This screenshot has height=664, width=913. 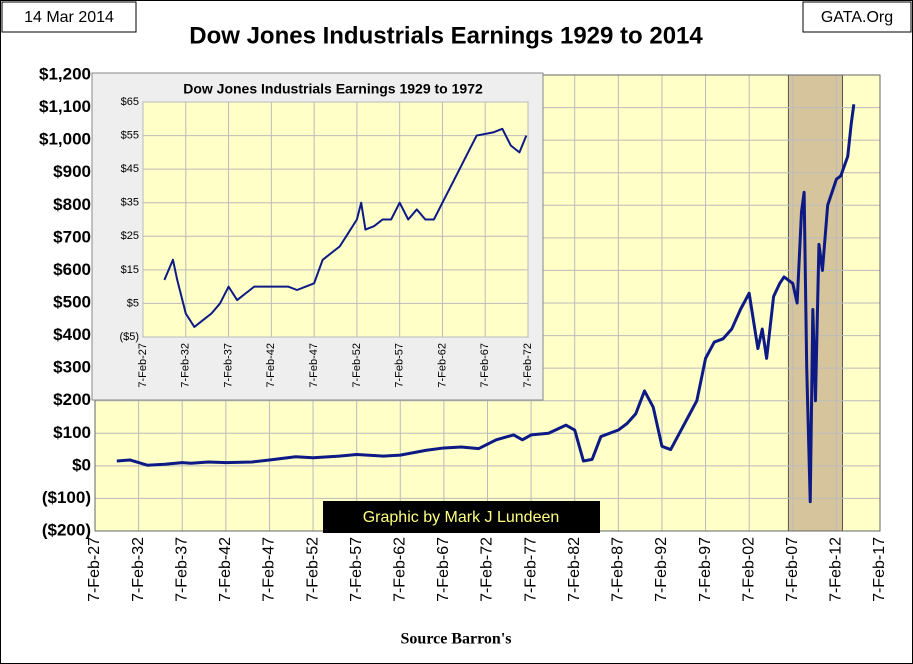 I want to click on y-tick-label: $600, so click(x=72, y=269).